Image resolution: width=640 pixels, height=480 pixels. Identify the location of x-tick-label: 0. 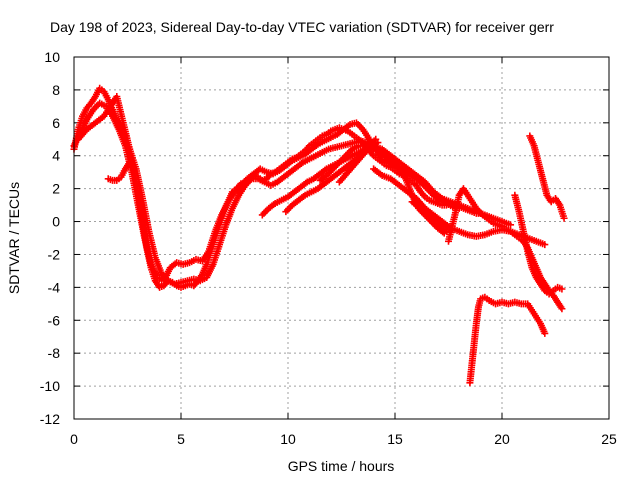
(74, 439).